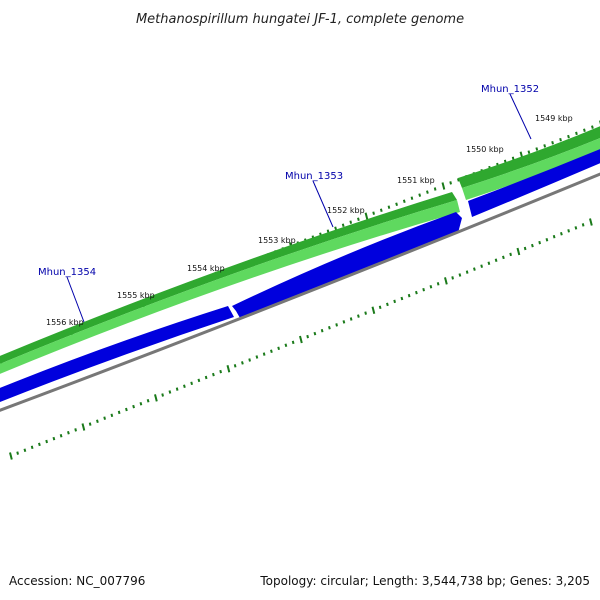 Image resolution: width=600 pixels, height=600 pixels. What do you see at coordinates (347, 265) in the screenshot?
I see `reverse-gene-mhun-1353-reverse` at bounding box center [347, 265].